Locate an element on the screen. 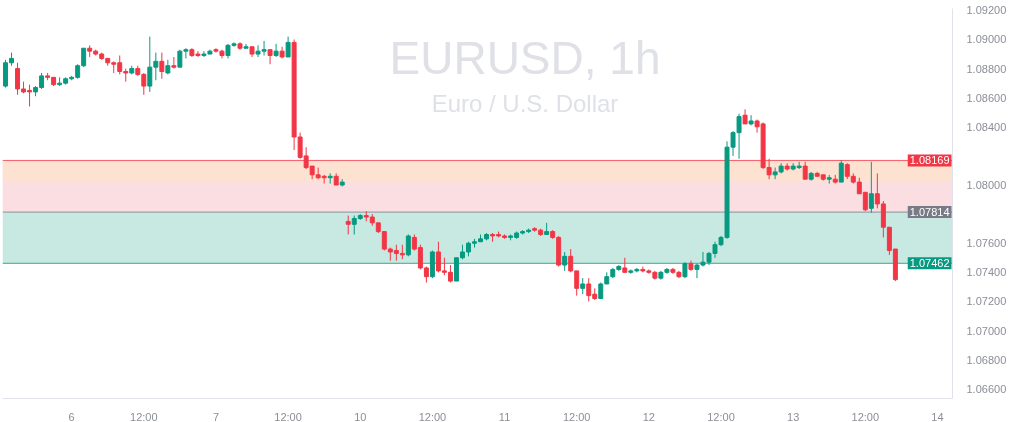  x-tick-label: 12 is located at coordinates (648, 416).